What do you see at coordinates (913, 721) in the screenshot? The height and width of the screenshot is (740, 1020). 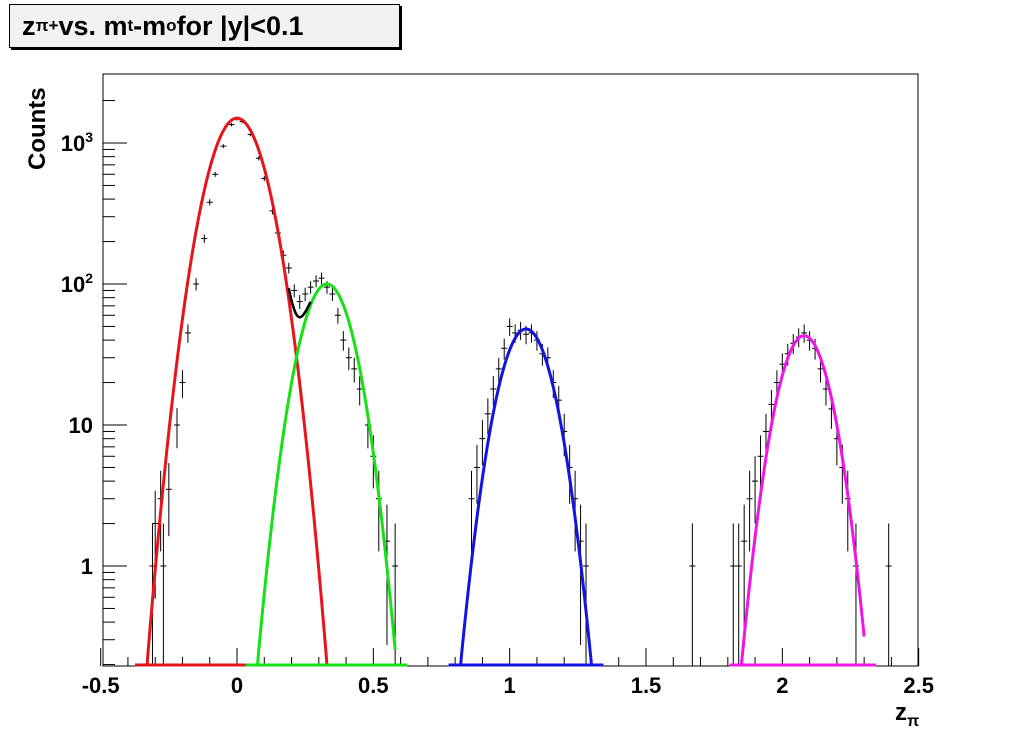 I see `x-axis-label-sub: π` at bounding box center [913, 721].